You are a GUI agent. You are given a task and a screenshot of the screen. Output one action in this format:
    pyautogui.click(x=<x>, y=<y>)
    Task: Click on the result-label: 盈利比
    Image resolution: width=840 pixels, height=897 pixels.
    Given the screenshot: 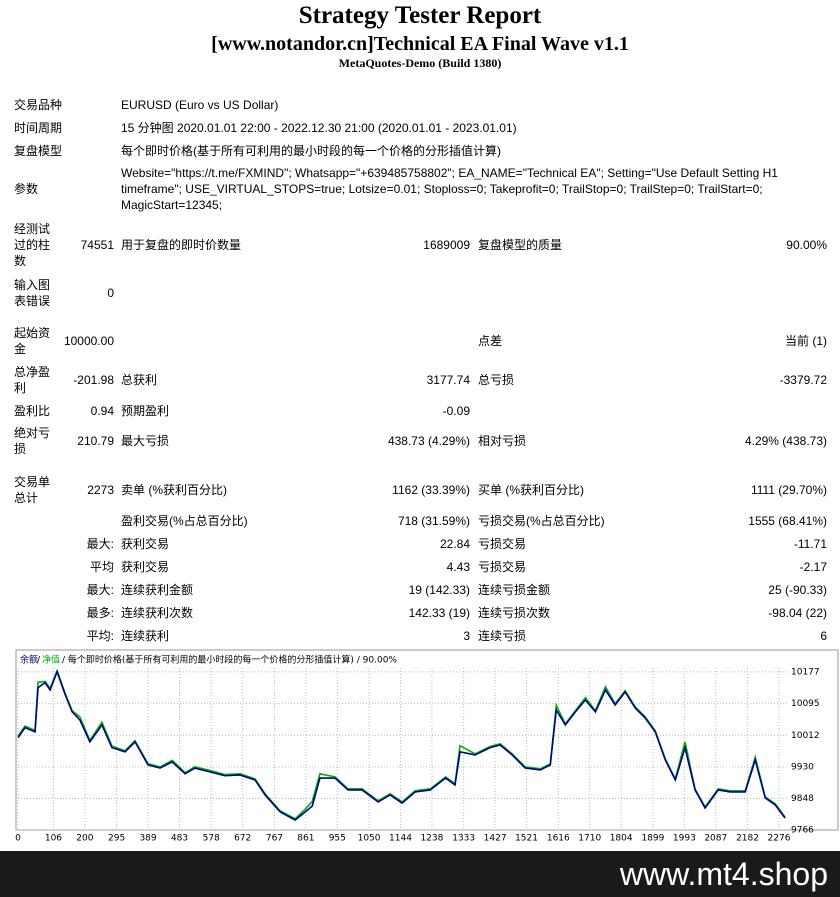 What is the action you would take?
    pyautogui.click(x=32, y=411)
    